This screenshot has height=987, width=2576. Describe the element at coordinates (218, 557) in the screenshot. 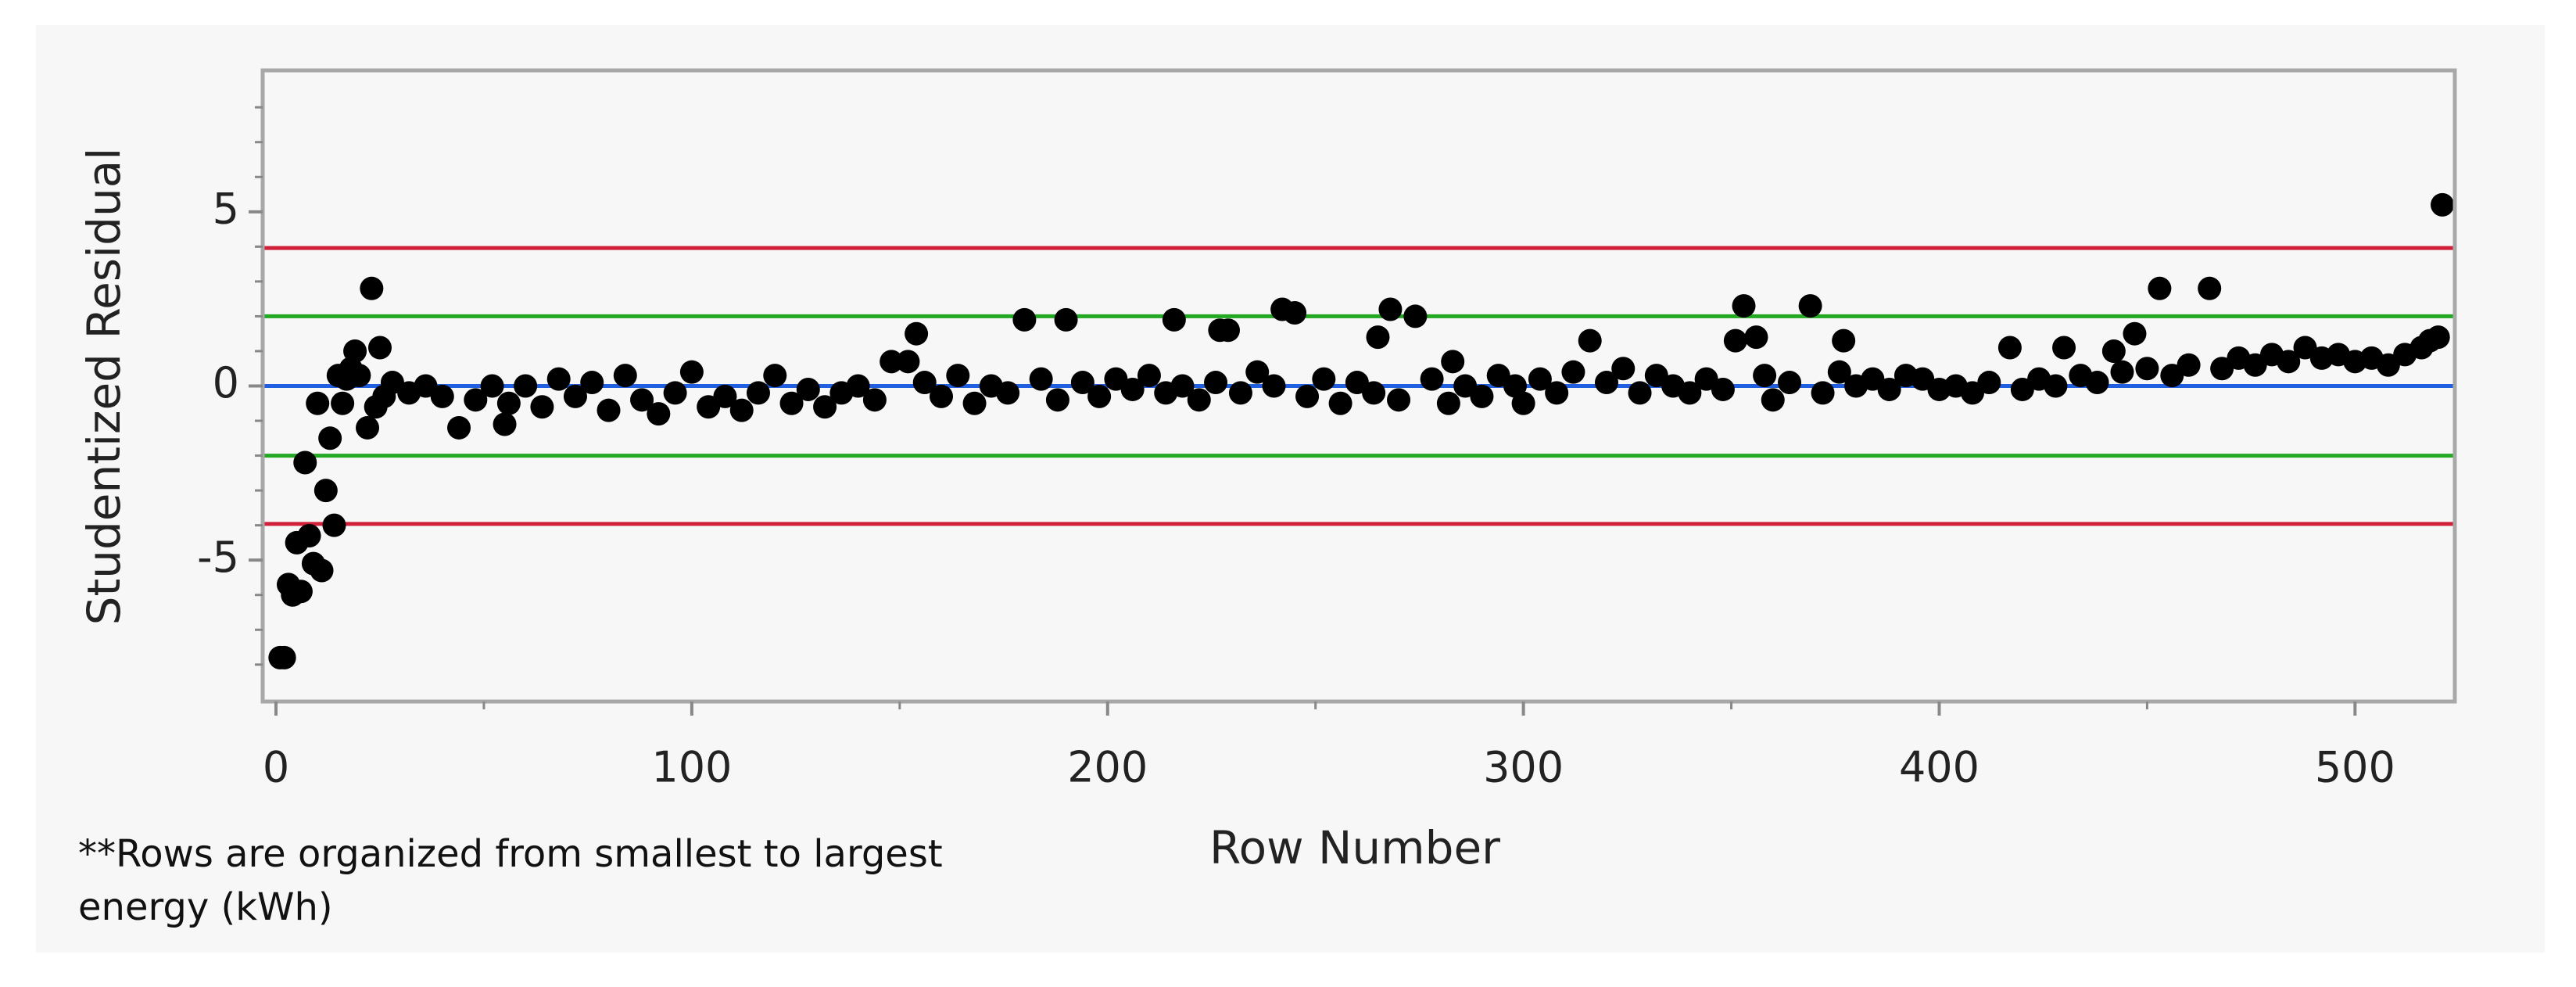

I see `y-tick-label: -5` at that location.